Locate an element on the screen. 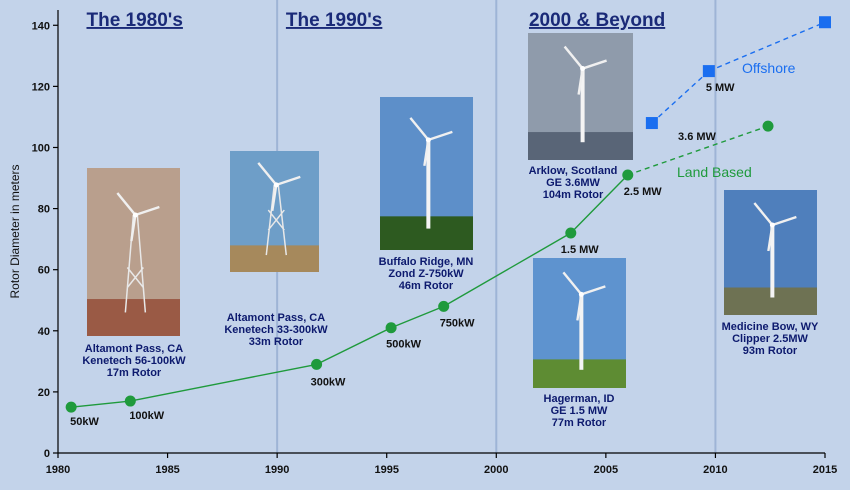 The image size is (850, 490). photo-caption-line: GE 1.5 MW is located at coordinates (579, 411).